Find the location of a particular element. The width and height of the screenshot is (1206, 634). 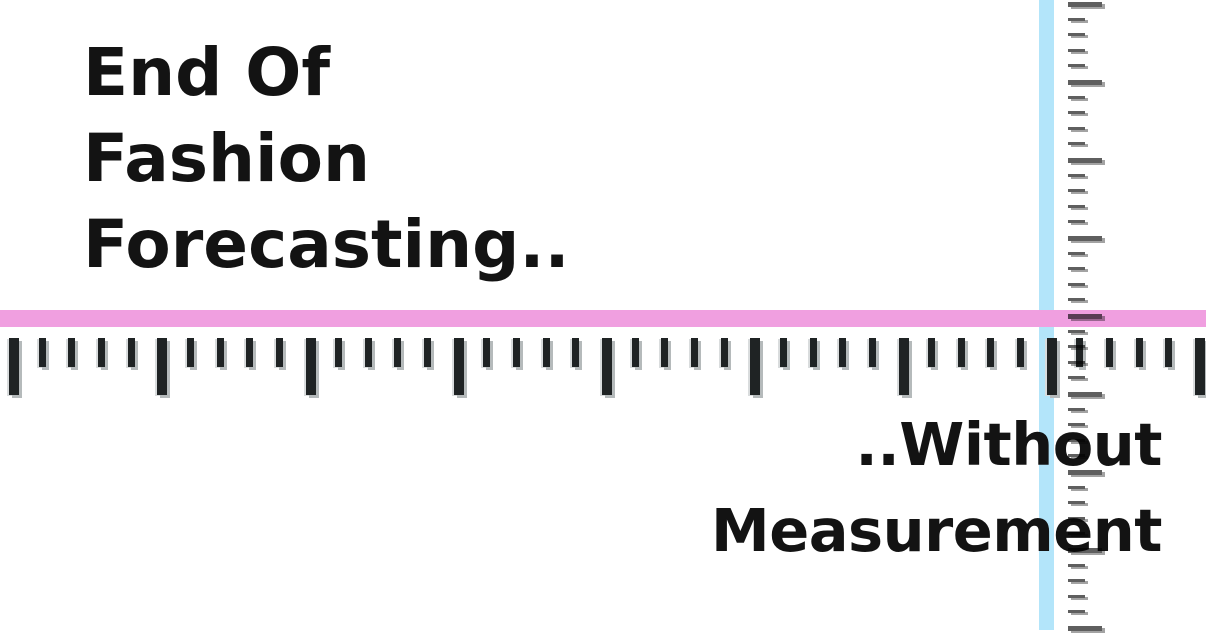

headline-line-2: Fashion is located at coordinates (226, 158).